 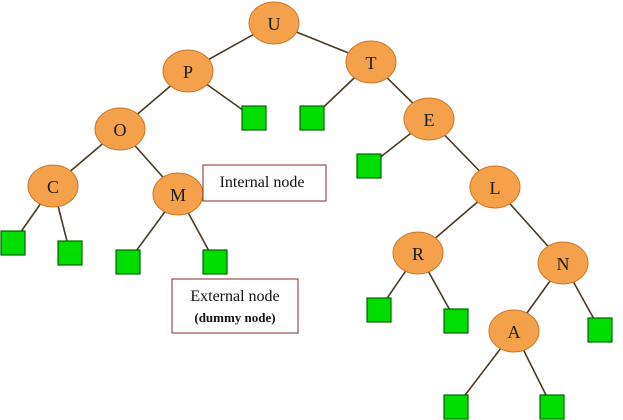 I want to click on external-node-callout-sublabel: (dummy node), so click(x=234, y=317).